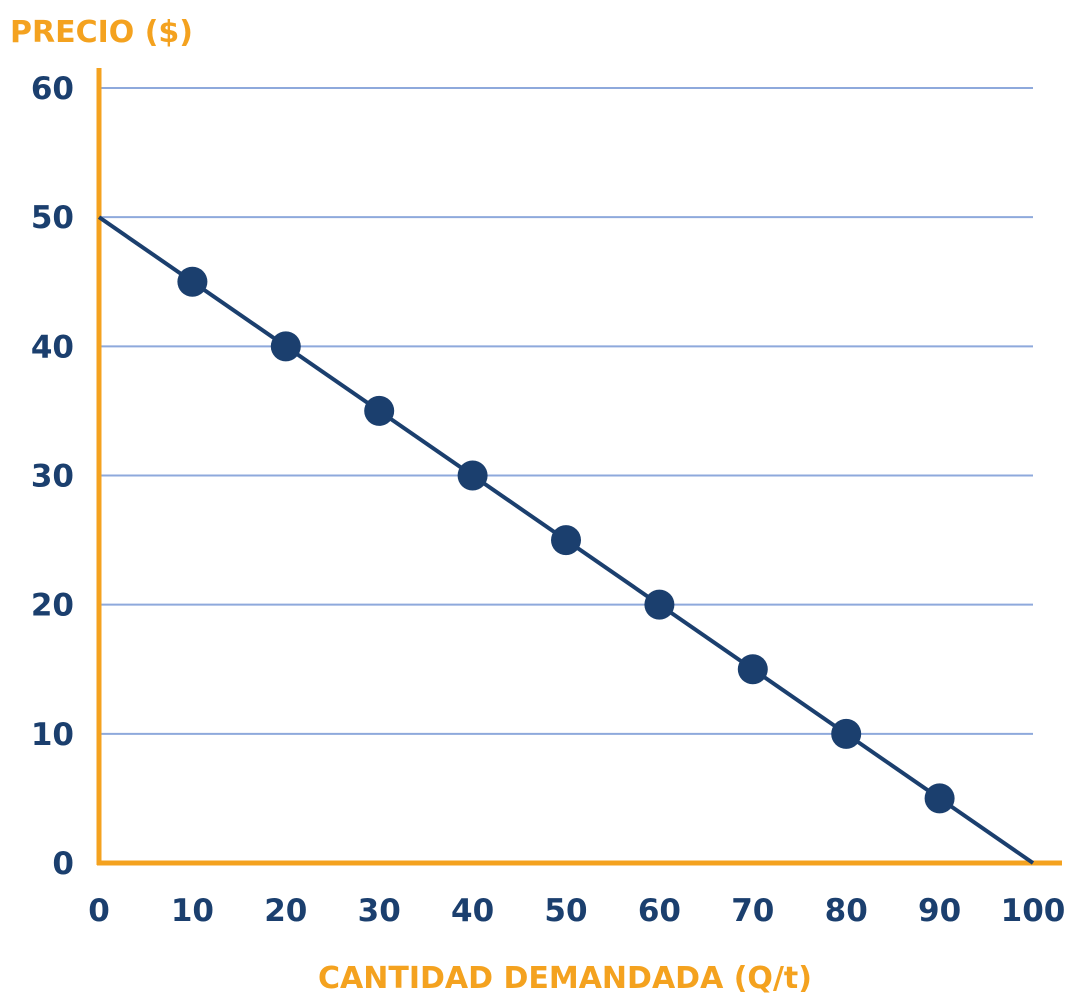 Image resolution: width=1076 pixels, height=1001 pixels. What do you see at coordinates (52, 89) in the screenshot?
I see `y-tick-label-60: 60` at bounding box center [52, 89].